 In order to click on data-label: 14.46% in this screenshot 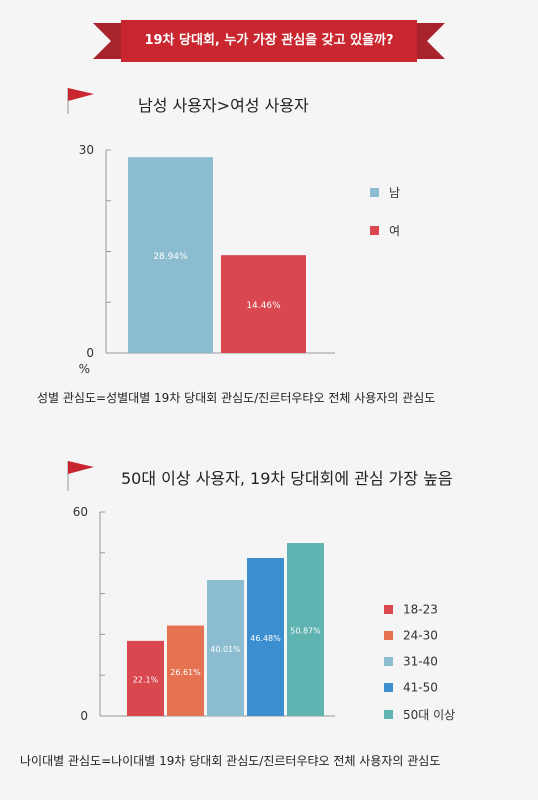, I will do `click(263, 306)`.